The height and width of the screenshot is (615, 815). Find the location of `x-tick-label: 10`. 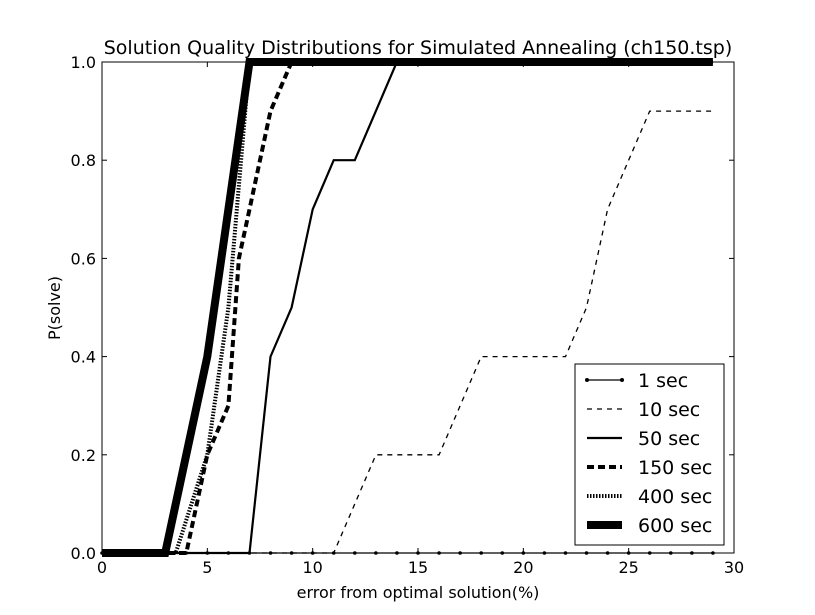

x-tick-label: 10 is located at coordinates (312, 567).